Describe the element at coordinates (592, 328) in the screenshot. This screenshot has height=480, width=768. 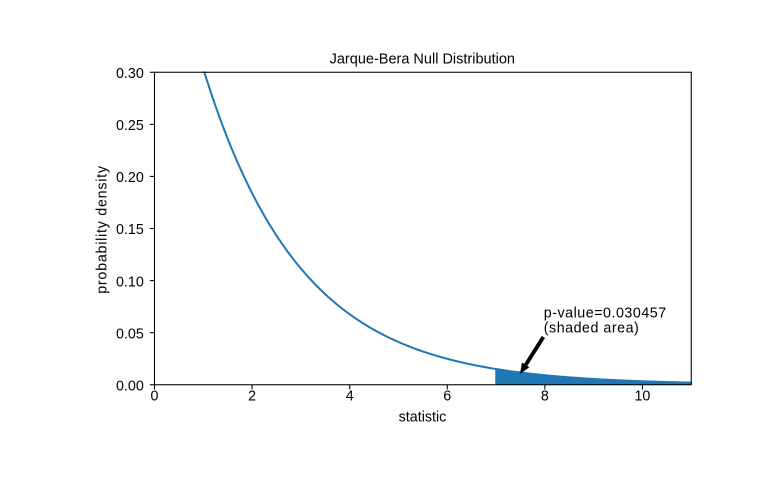
I see `svg-text: (shaded area)` at that location.